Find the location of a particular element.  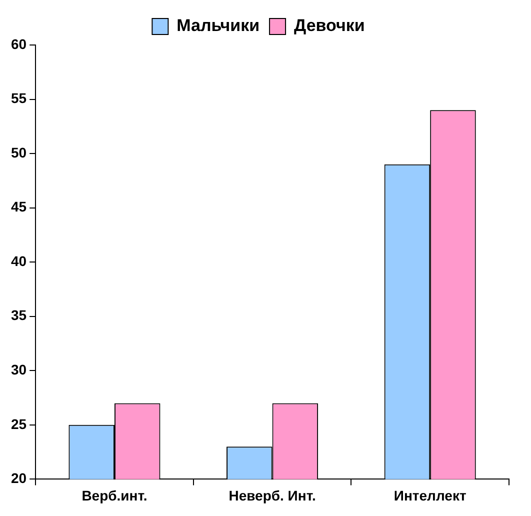

y-tick-label: 25 is located at coordinates (18, 424).